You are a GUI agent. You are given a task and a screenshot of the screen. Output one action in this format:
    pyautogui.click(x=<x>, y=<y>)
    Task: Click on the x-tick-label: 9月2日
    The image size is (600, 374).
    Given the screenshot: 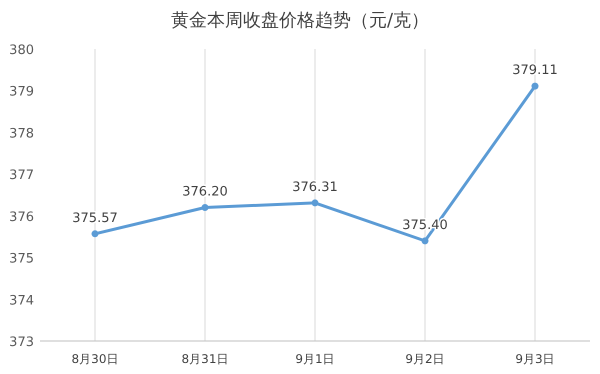 What is the action you would take?
    pyautogui.click(x=425, y=359)
    